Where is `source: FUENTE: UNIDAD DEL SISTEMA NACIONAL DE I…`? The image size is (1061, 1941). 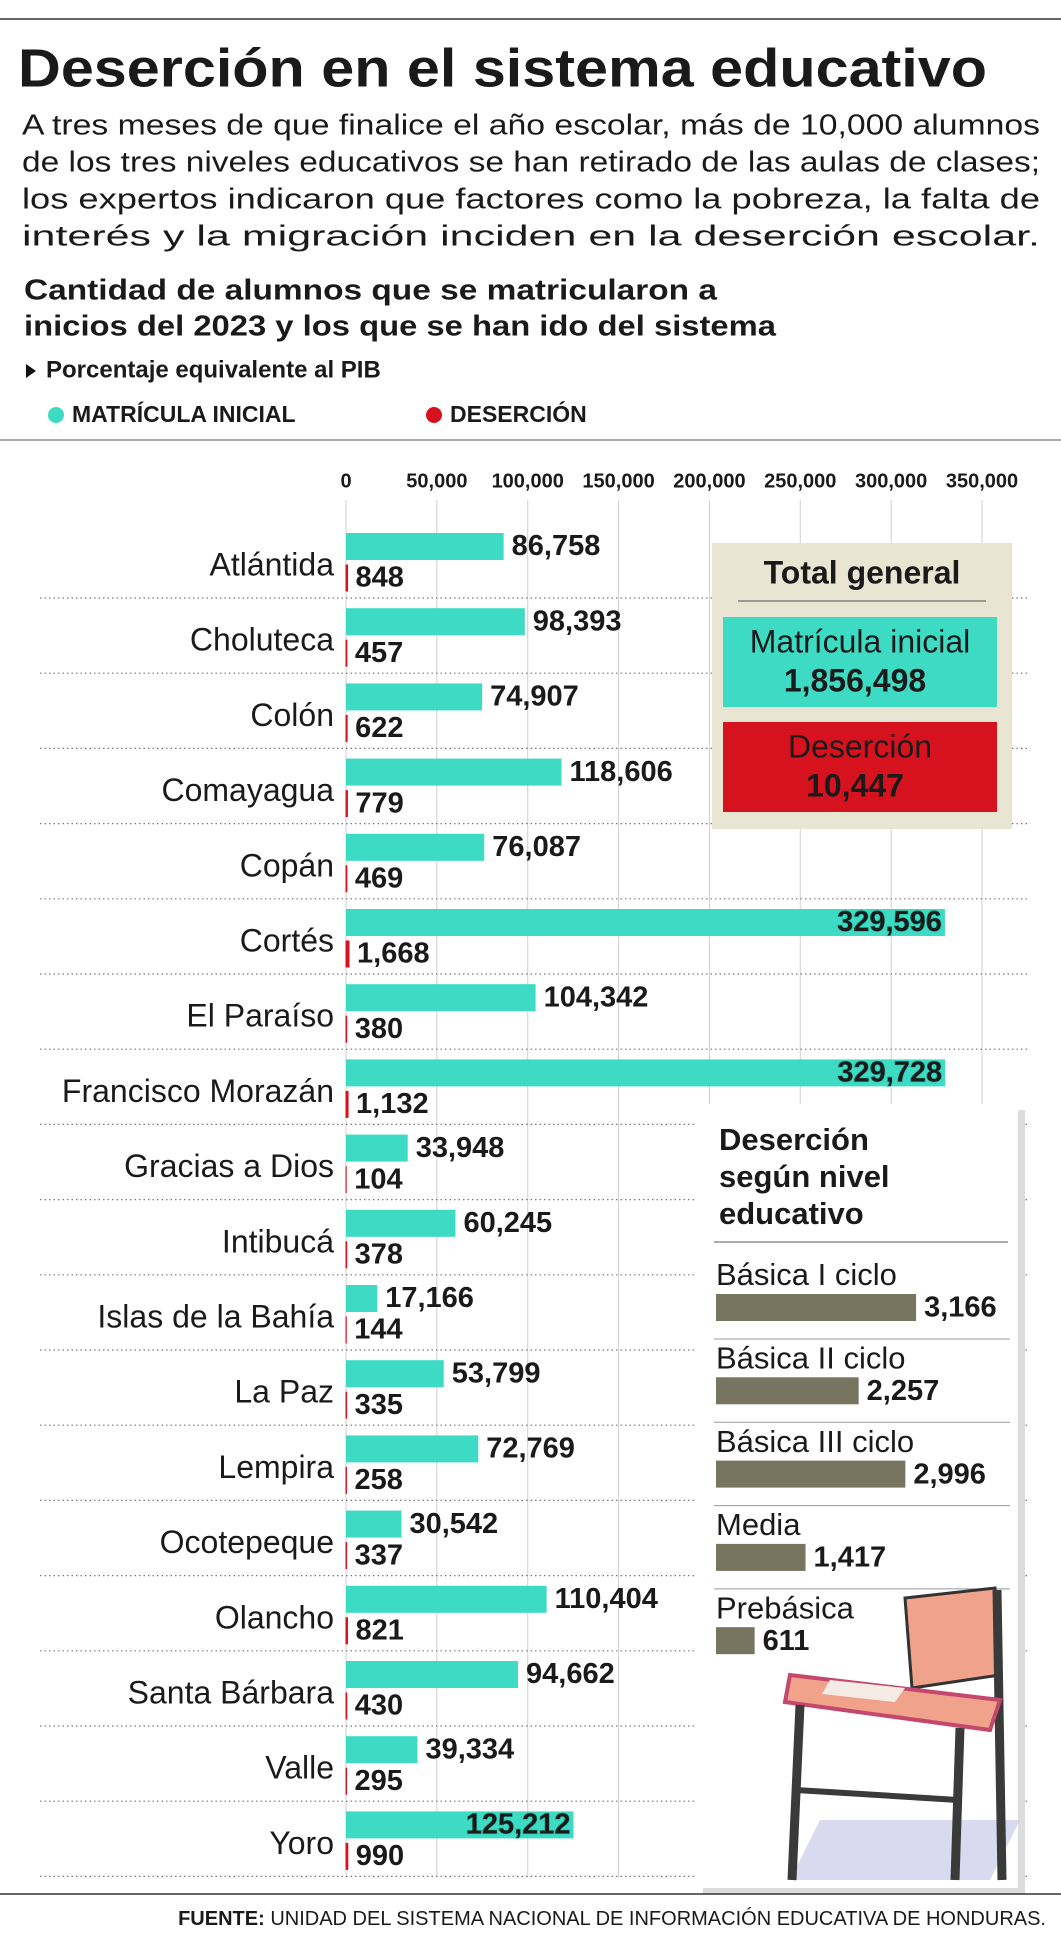
source: FUENTE: UNIDAD DEL SISTEMA NACIONAL DE I… is located at coordinates (612, 1918).